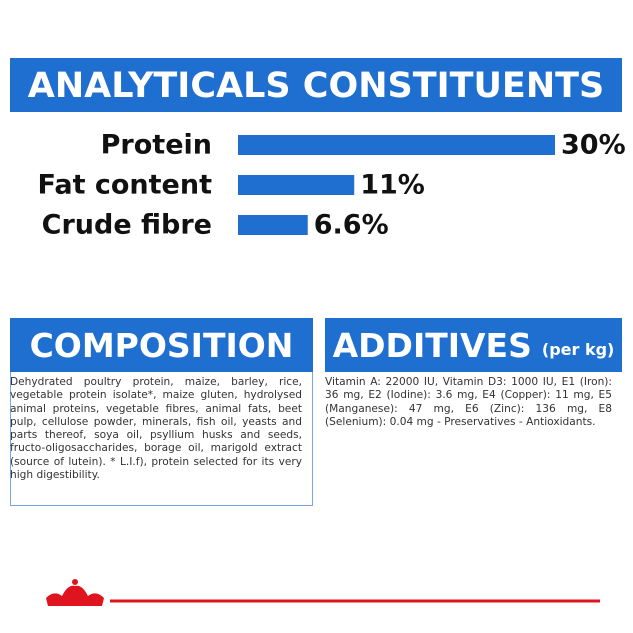 This screenshot has height=633, width=633. I want to click on composition-box, so click(161, 439).